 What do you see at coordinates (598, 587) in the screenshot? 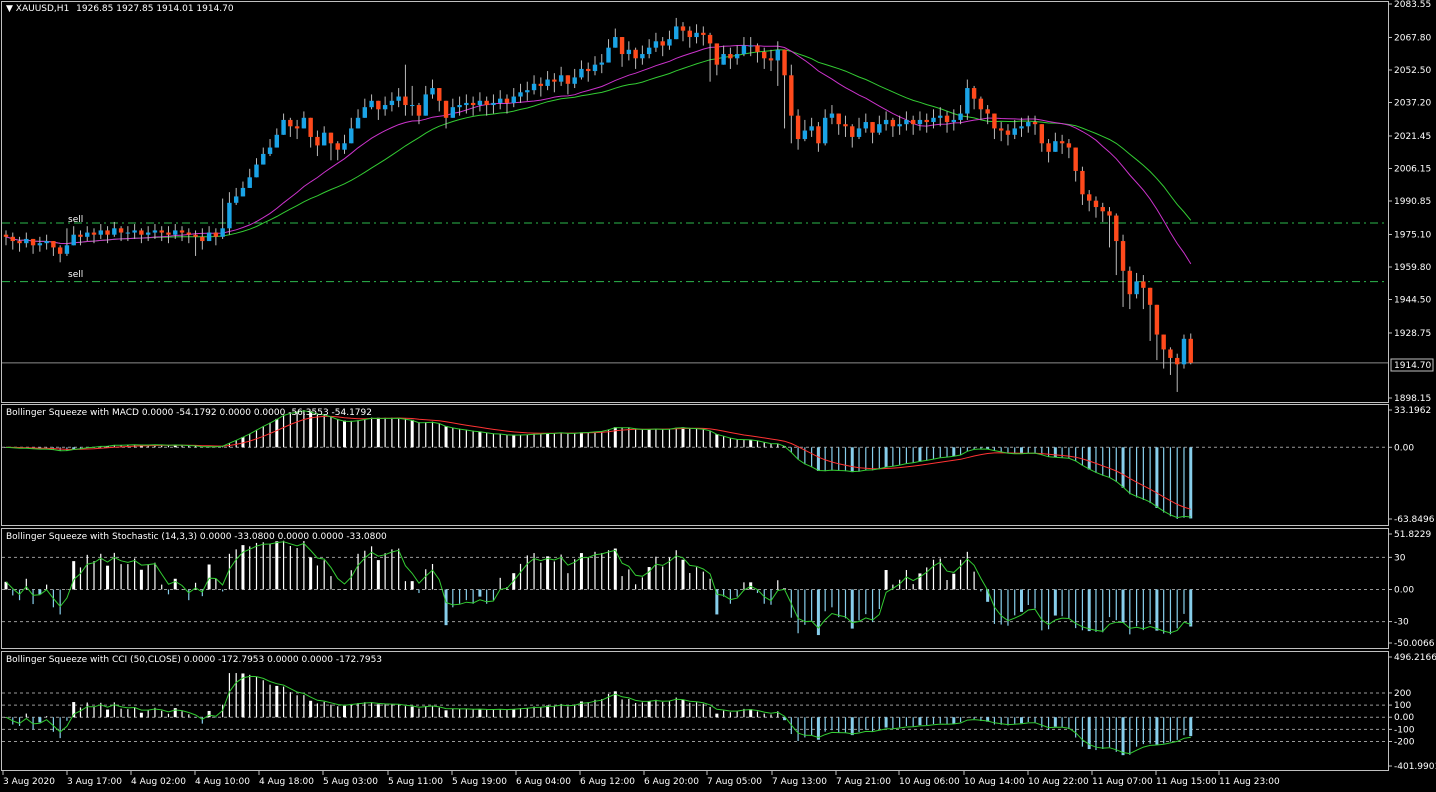
I see `stochastic-line` at bounding box center [598, 587].